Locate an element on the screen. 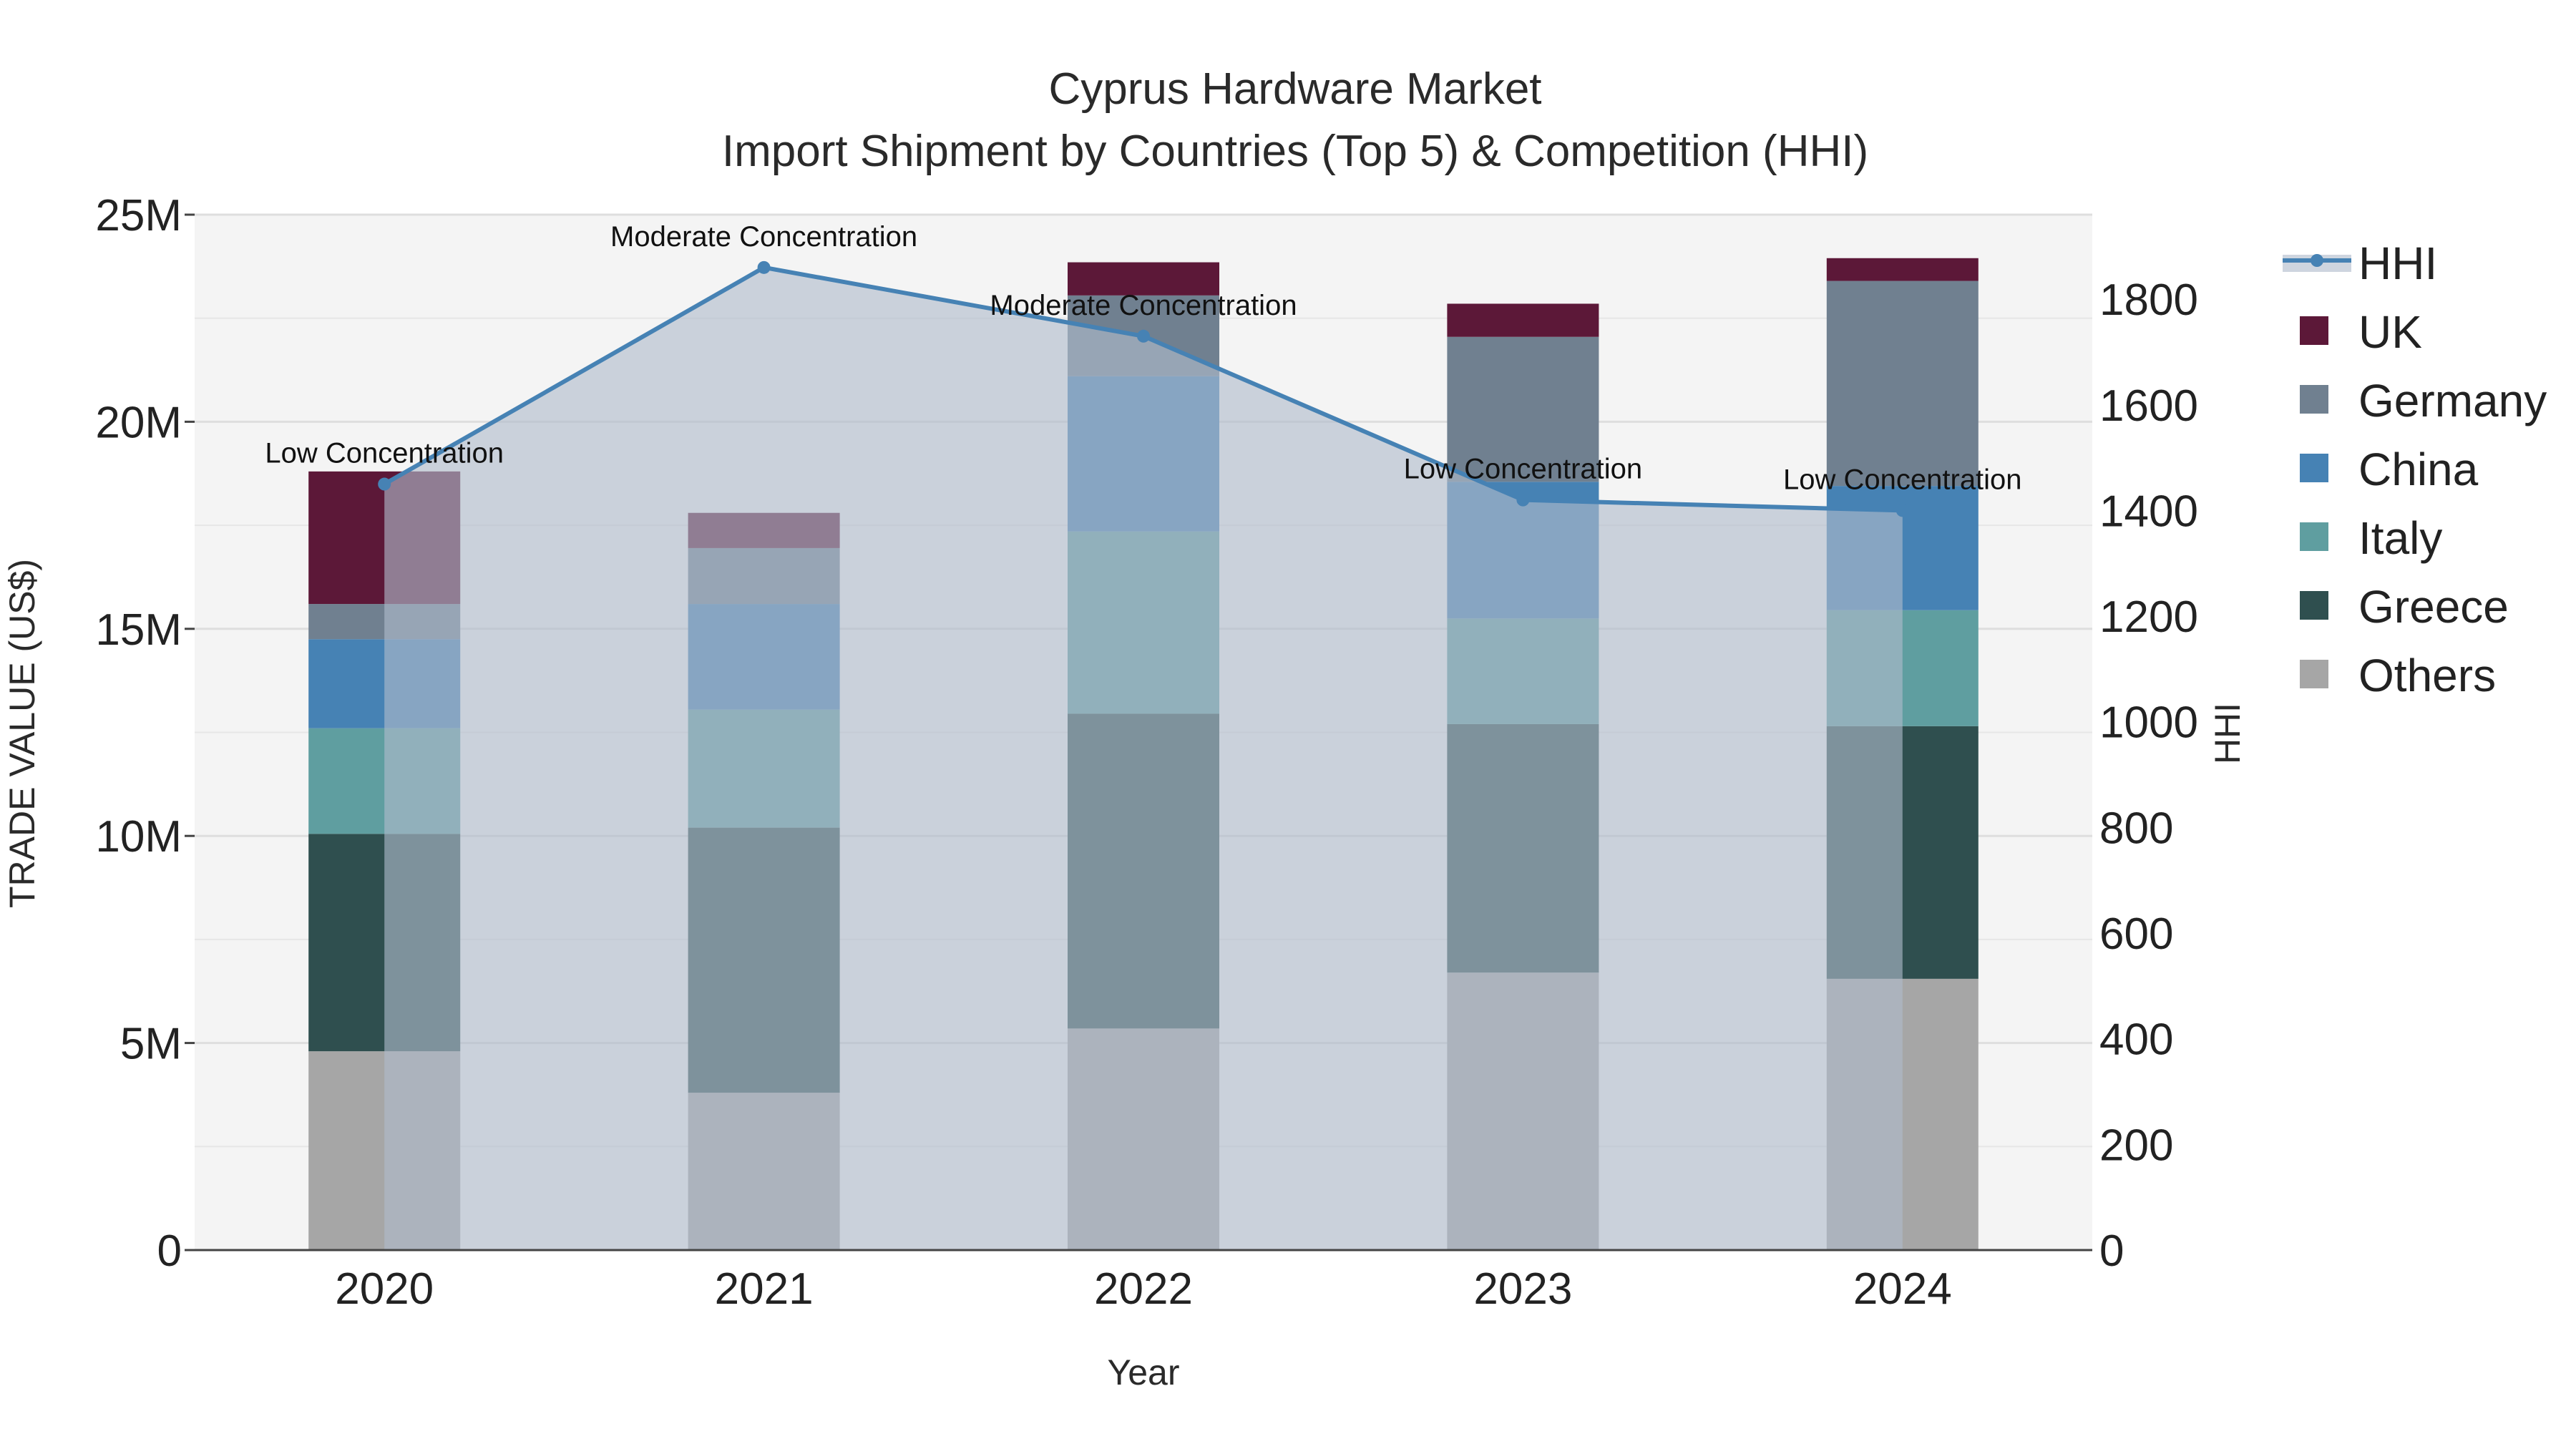 The height and width of the screenshot is (1449, 2576). legend-label-china: China is located at coordinates (2418, 469).